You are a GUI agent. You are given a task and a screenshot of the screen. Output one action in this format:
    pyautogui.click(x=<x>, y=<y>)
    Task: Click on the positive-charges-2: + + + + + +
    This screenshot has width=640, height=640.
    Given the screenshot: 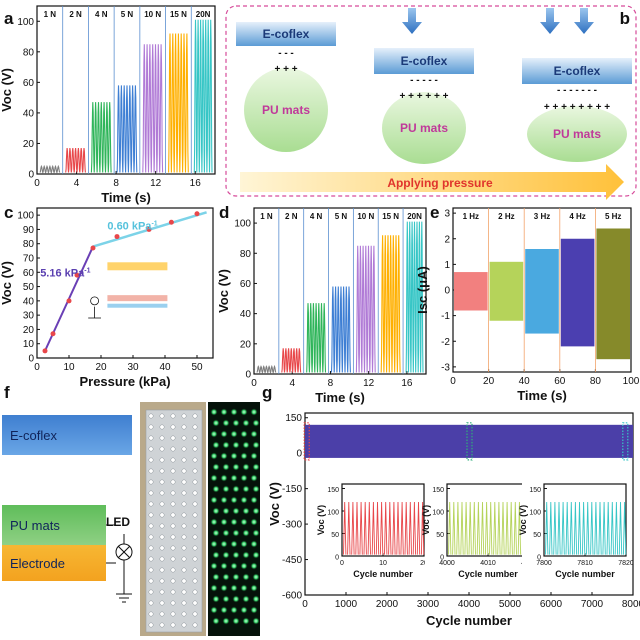 What is the action you would take?
    pyautogui.click(x=424, y=96)
    